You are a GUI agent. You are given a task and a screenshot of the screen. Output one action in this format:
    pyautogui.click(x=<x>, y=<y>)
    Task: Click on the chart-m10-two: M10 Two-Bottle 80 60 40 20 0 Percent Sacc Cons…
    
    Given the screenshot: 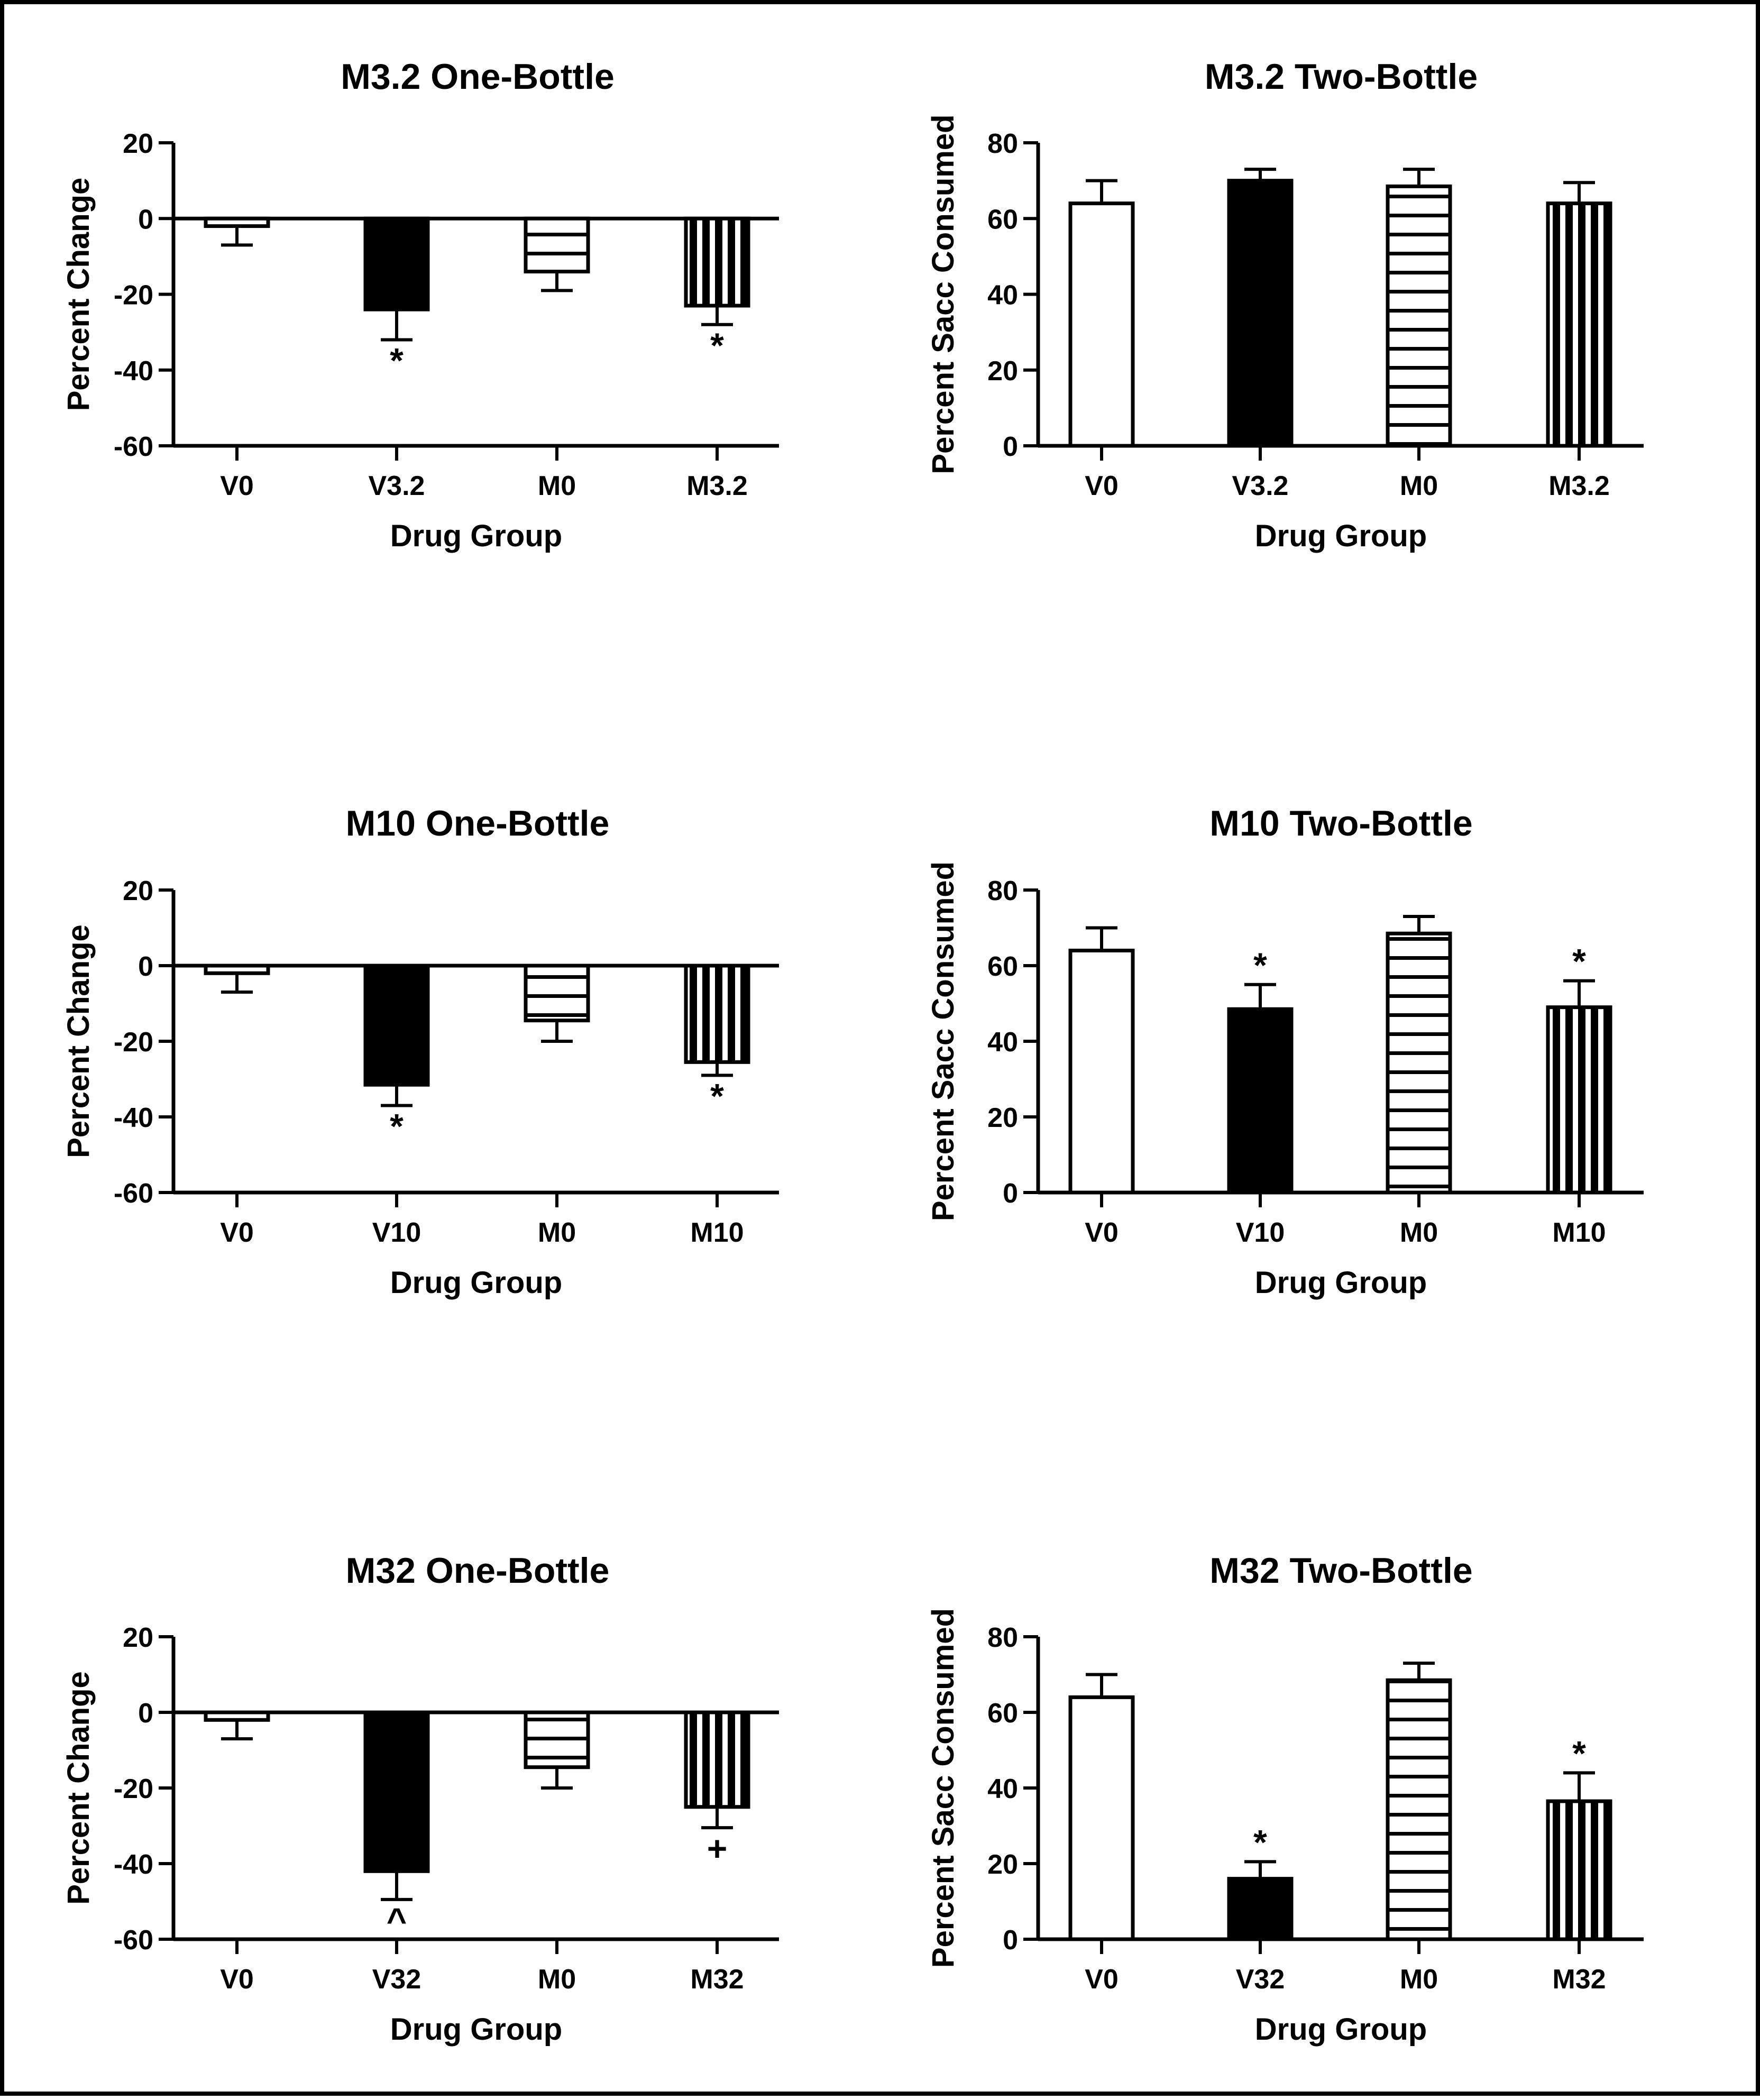 What is the action you would take?
    pyautogui.click(x=1285, y=1051)
    